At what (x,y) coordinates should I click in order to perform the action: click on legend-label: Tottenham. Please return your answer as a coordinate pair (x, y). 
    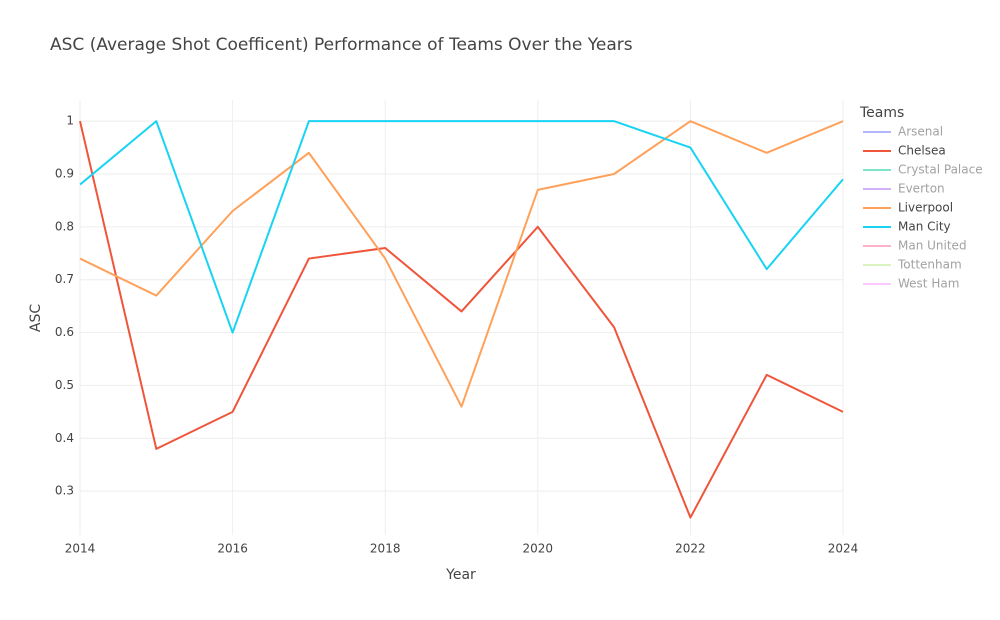
    Looking at the image, I should click on (929, 265).